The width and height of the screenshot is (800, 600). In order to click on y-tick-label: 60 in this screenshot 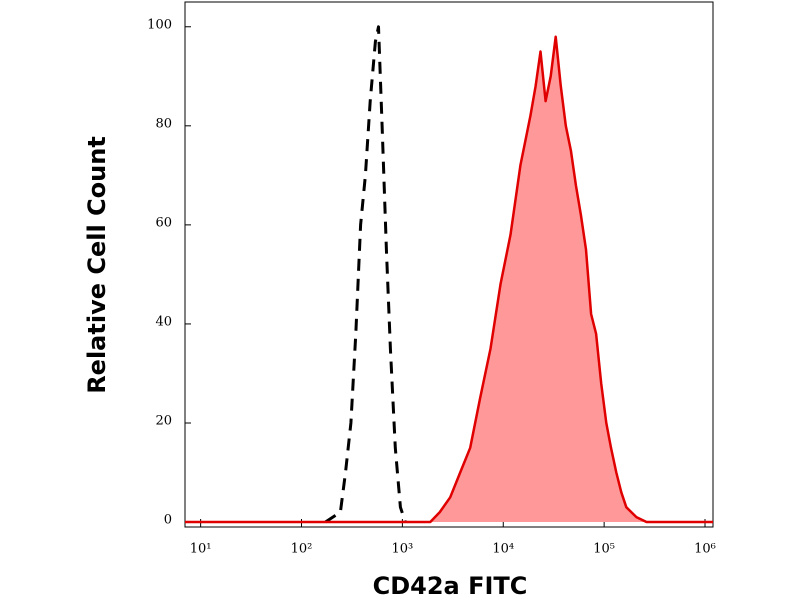, I will do `click(163, 222)`.